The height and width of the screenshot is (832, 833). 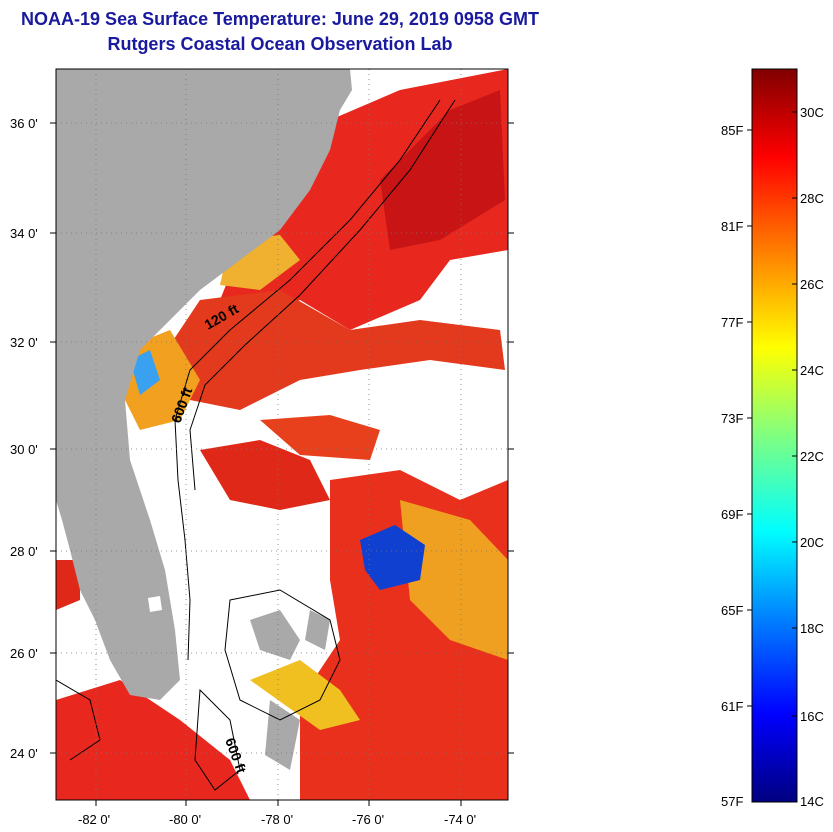 I want to click on celsius-label: 28C, so click(x=812, y=198).